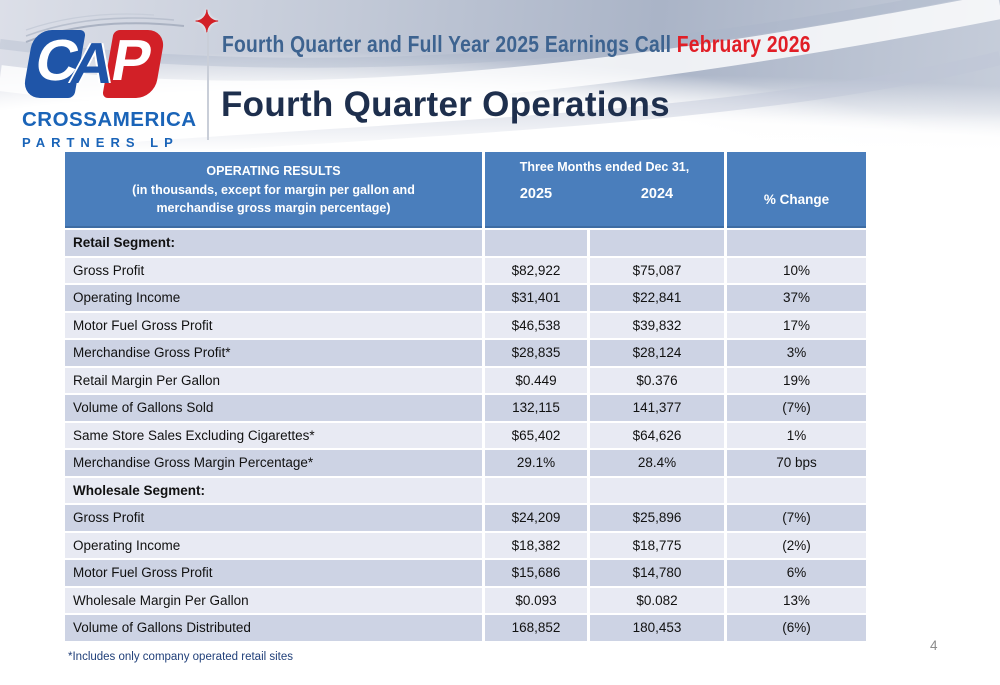 This screenshot has width=1000, height=685. Describe the element at coordinates (657, 298) in the screenshot. I see `row-value-2024: $22,841` at that location.